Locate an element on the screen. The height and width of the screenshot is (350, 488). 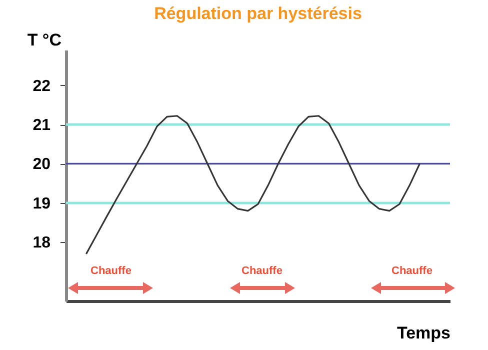
y-tick-label: 18 is located at coordinates (41, 243).